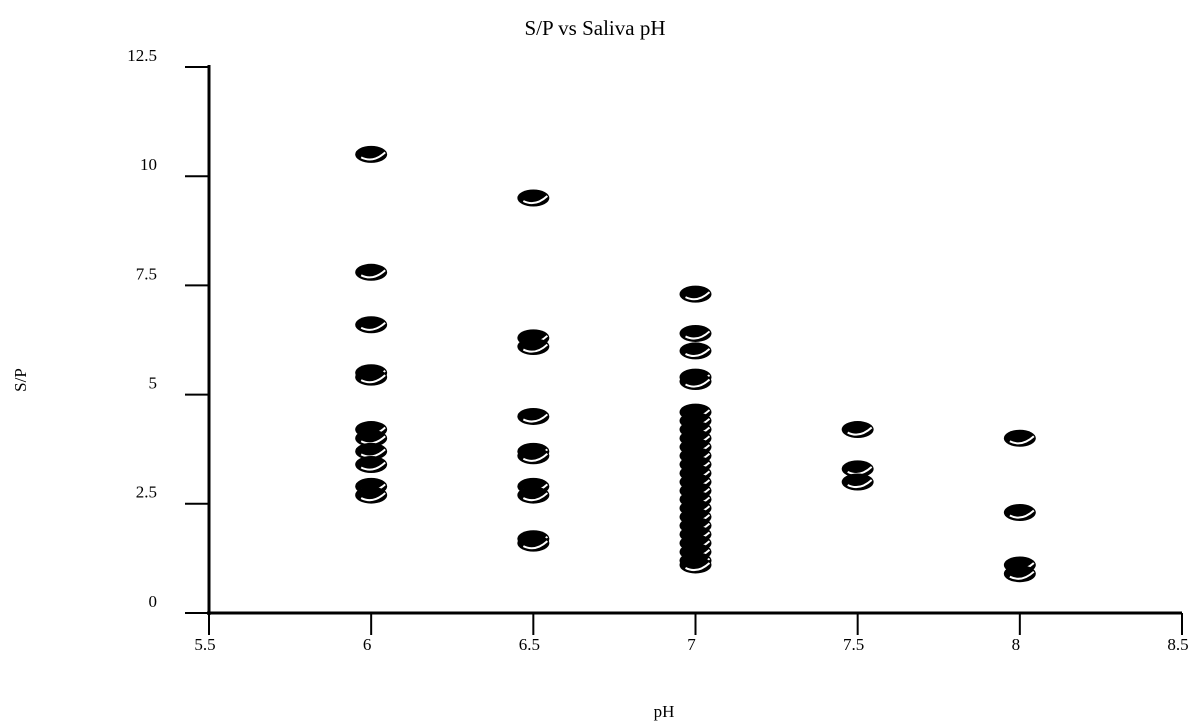  Describe the element at coordinates (853, 644) in the screenshot. I see `x-tick-label: 7.5` at that location.